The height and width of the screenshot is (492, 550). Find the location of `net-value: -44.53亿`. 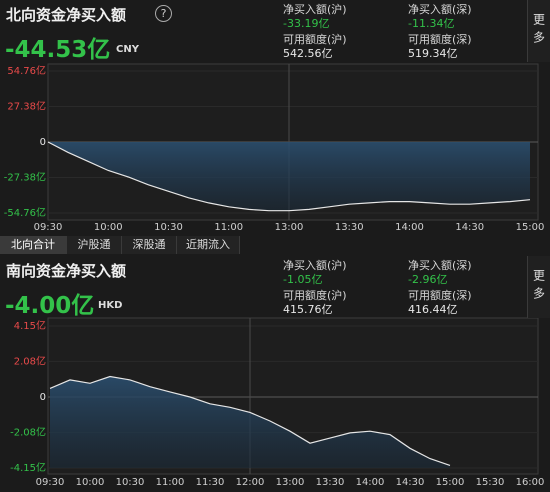

net-value: -44.53亿 is located at coordinates (58, 50).